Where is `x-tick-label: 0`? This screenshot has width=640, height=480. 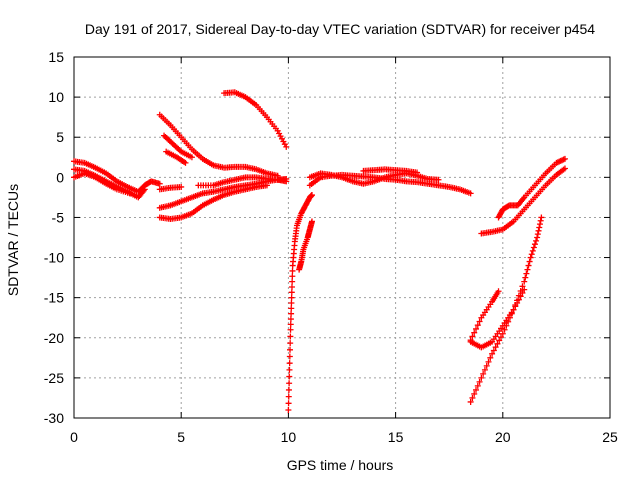
x-tick-label: 0 is located at coordinates (74, 437).